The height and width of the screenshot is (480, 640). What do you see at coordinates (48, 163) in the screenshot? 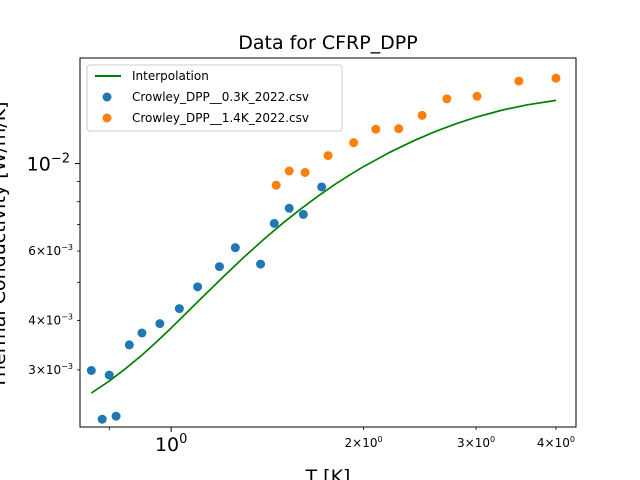
I see `y-major-tick-label: 10−2` at bounding box center [48, 163].